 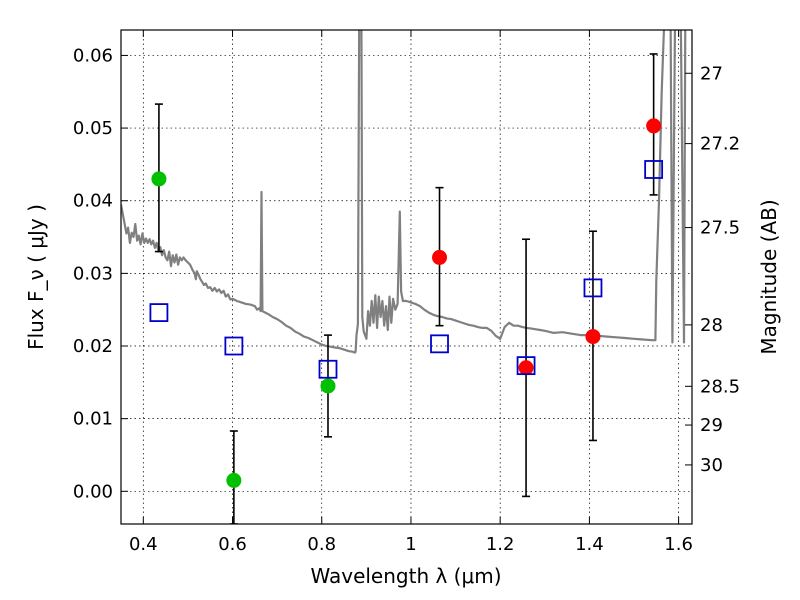 I want to click on right-tick-label: 27.2, so click(x=720, y=144).